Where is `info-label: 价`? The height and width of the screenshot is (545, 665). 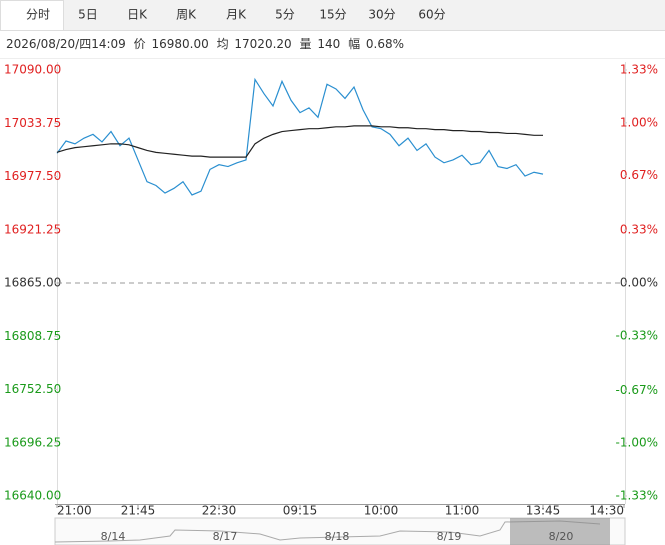
info-label: 价 is located at coordinates (140, 44).